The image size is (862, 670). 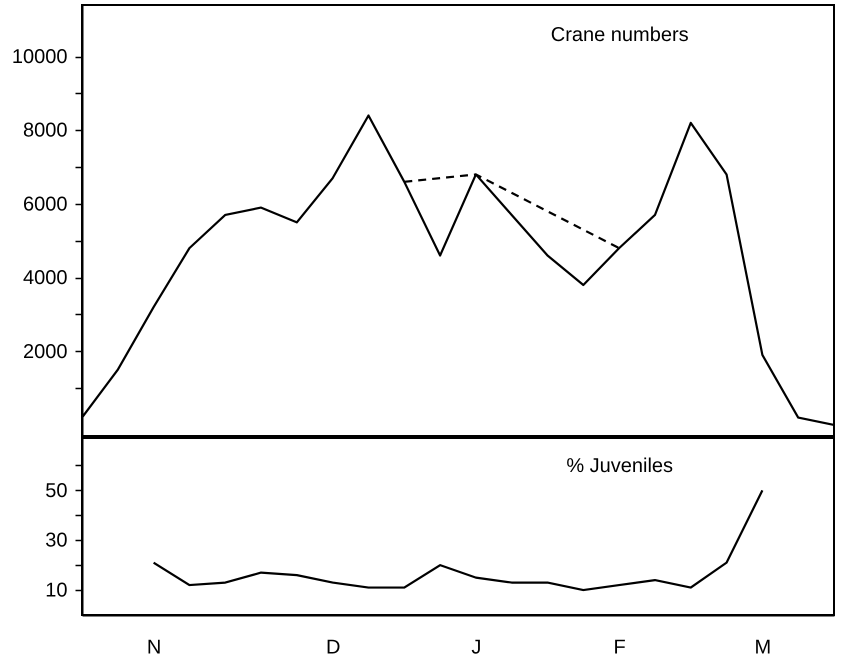 I want to click on x-tick-label: D, so click(x=333, y=647).